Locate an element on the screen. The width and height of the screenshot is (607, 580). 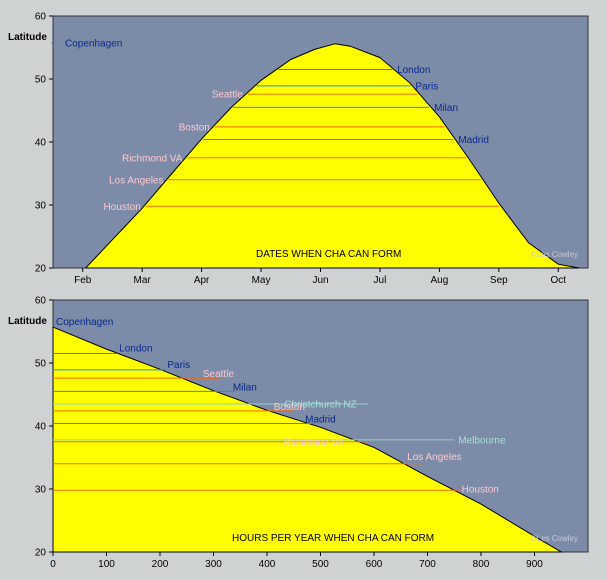
x-tick-label: Oct is located at coordinates (558, 280).